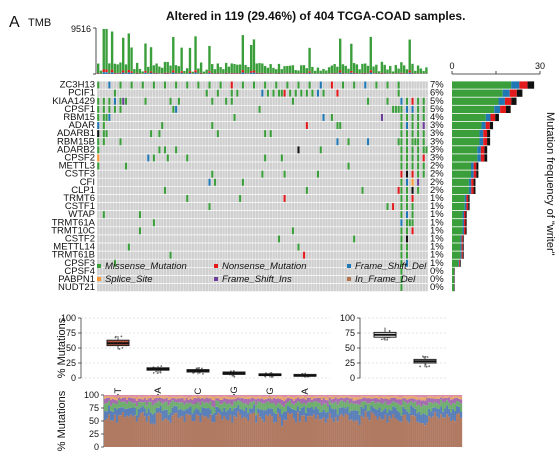 The image size is (559, 460). I want to click on gene-label: TRMT6, so click(79, 198).